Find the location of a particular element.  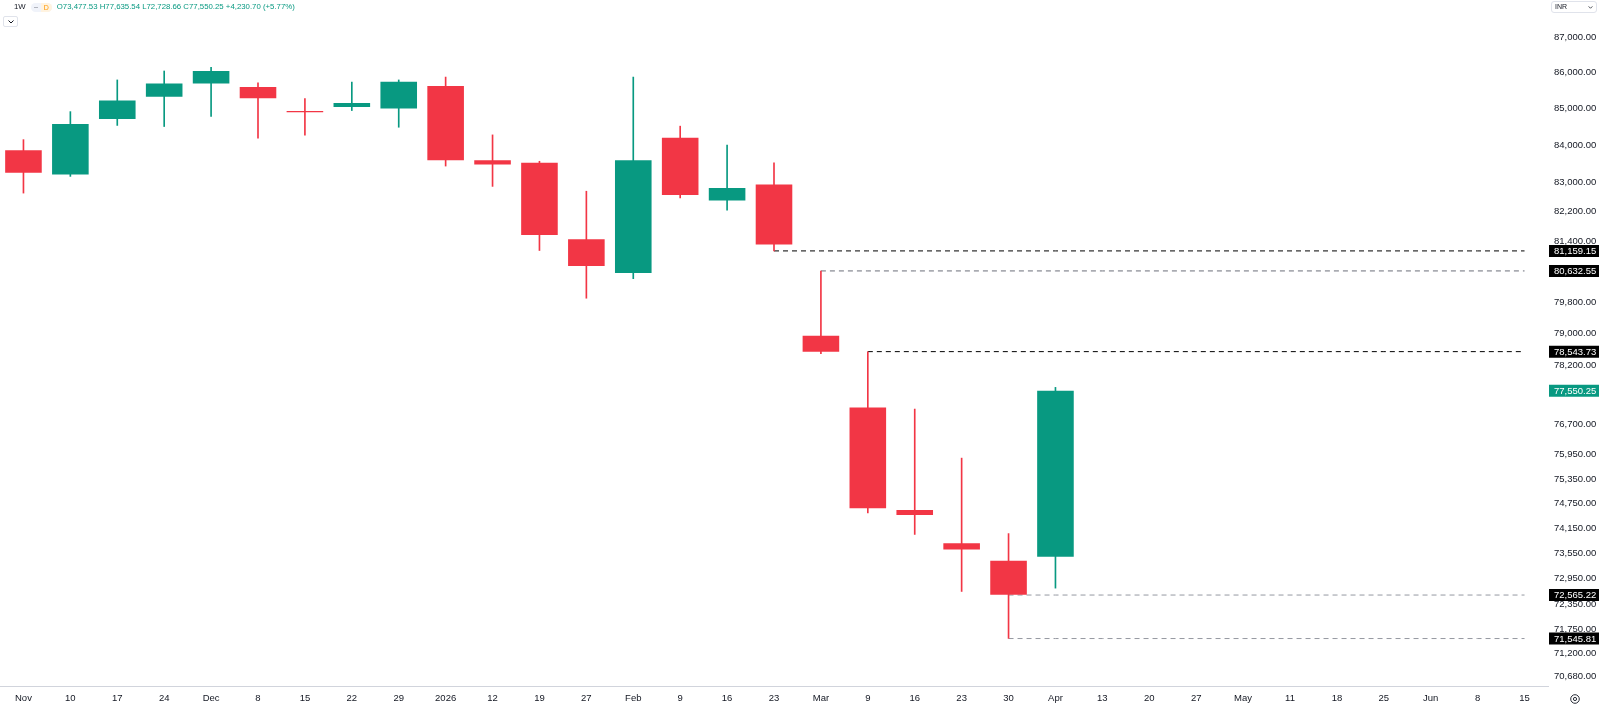

x-tick-label: 20 is located at coordinates (1149, 698).